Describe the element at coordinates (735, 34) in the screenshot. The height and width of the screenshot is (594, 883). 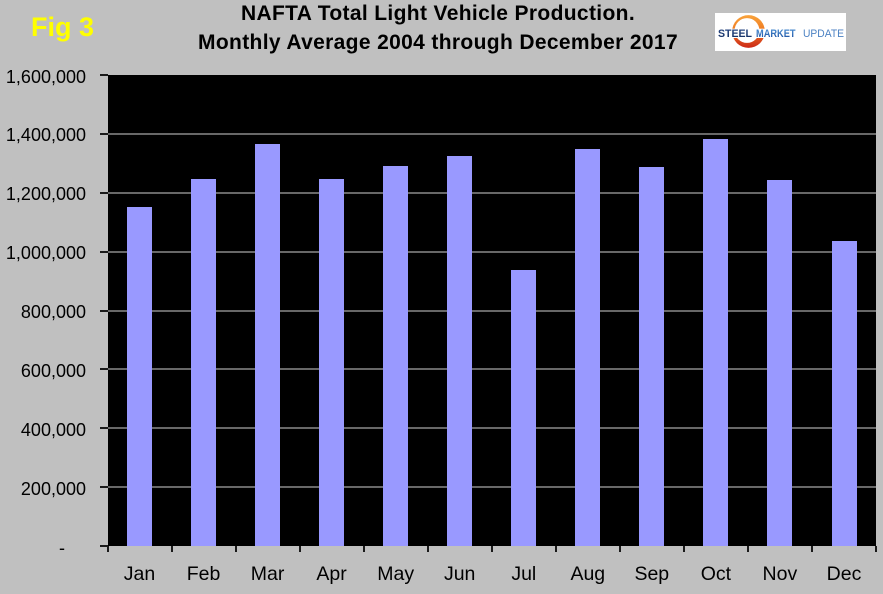
I see `svg-text: STEEL` at that location.